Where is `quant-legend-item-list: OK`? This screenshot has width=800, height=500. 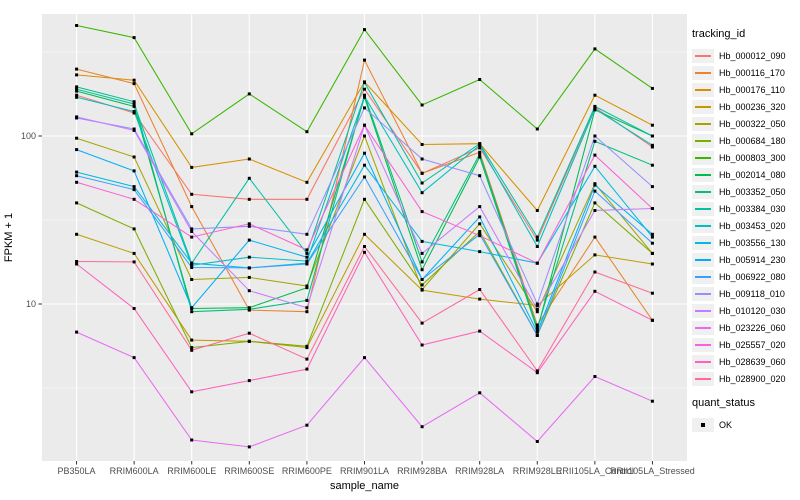
quant-legend-item-list: OK is located at coordinates (745, 424).